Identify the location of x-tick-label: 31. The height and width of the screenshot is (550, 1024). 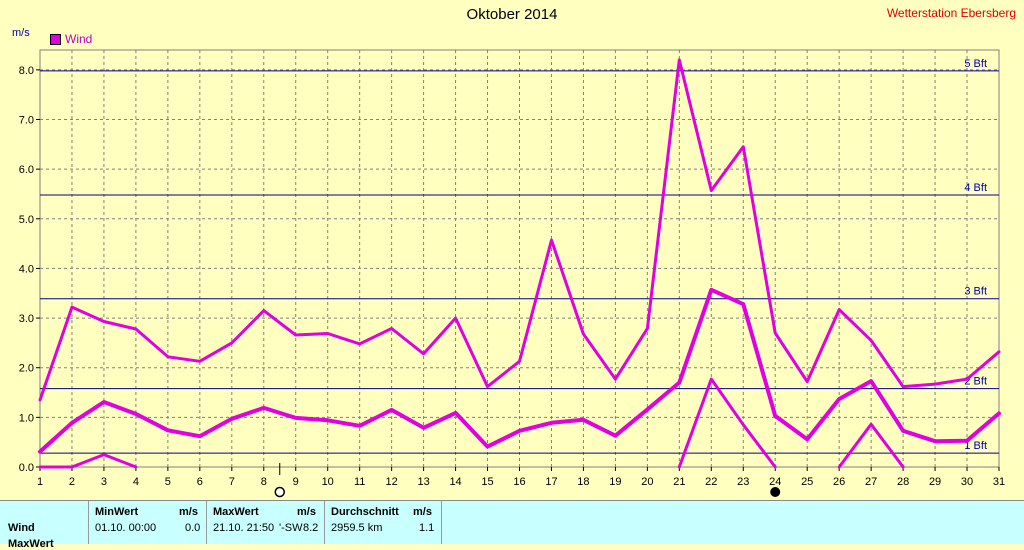
(999, 482).